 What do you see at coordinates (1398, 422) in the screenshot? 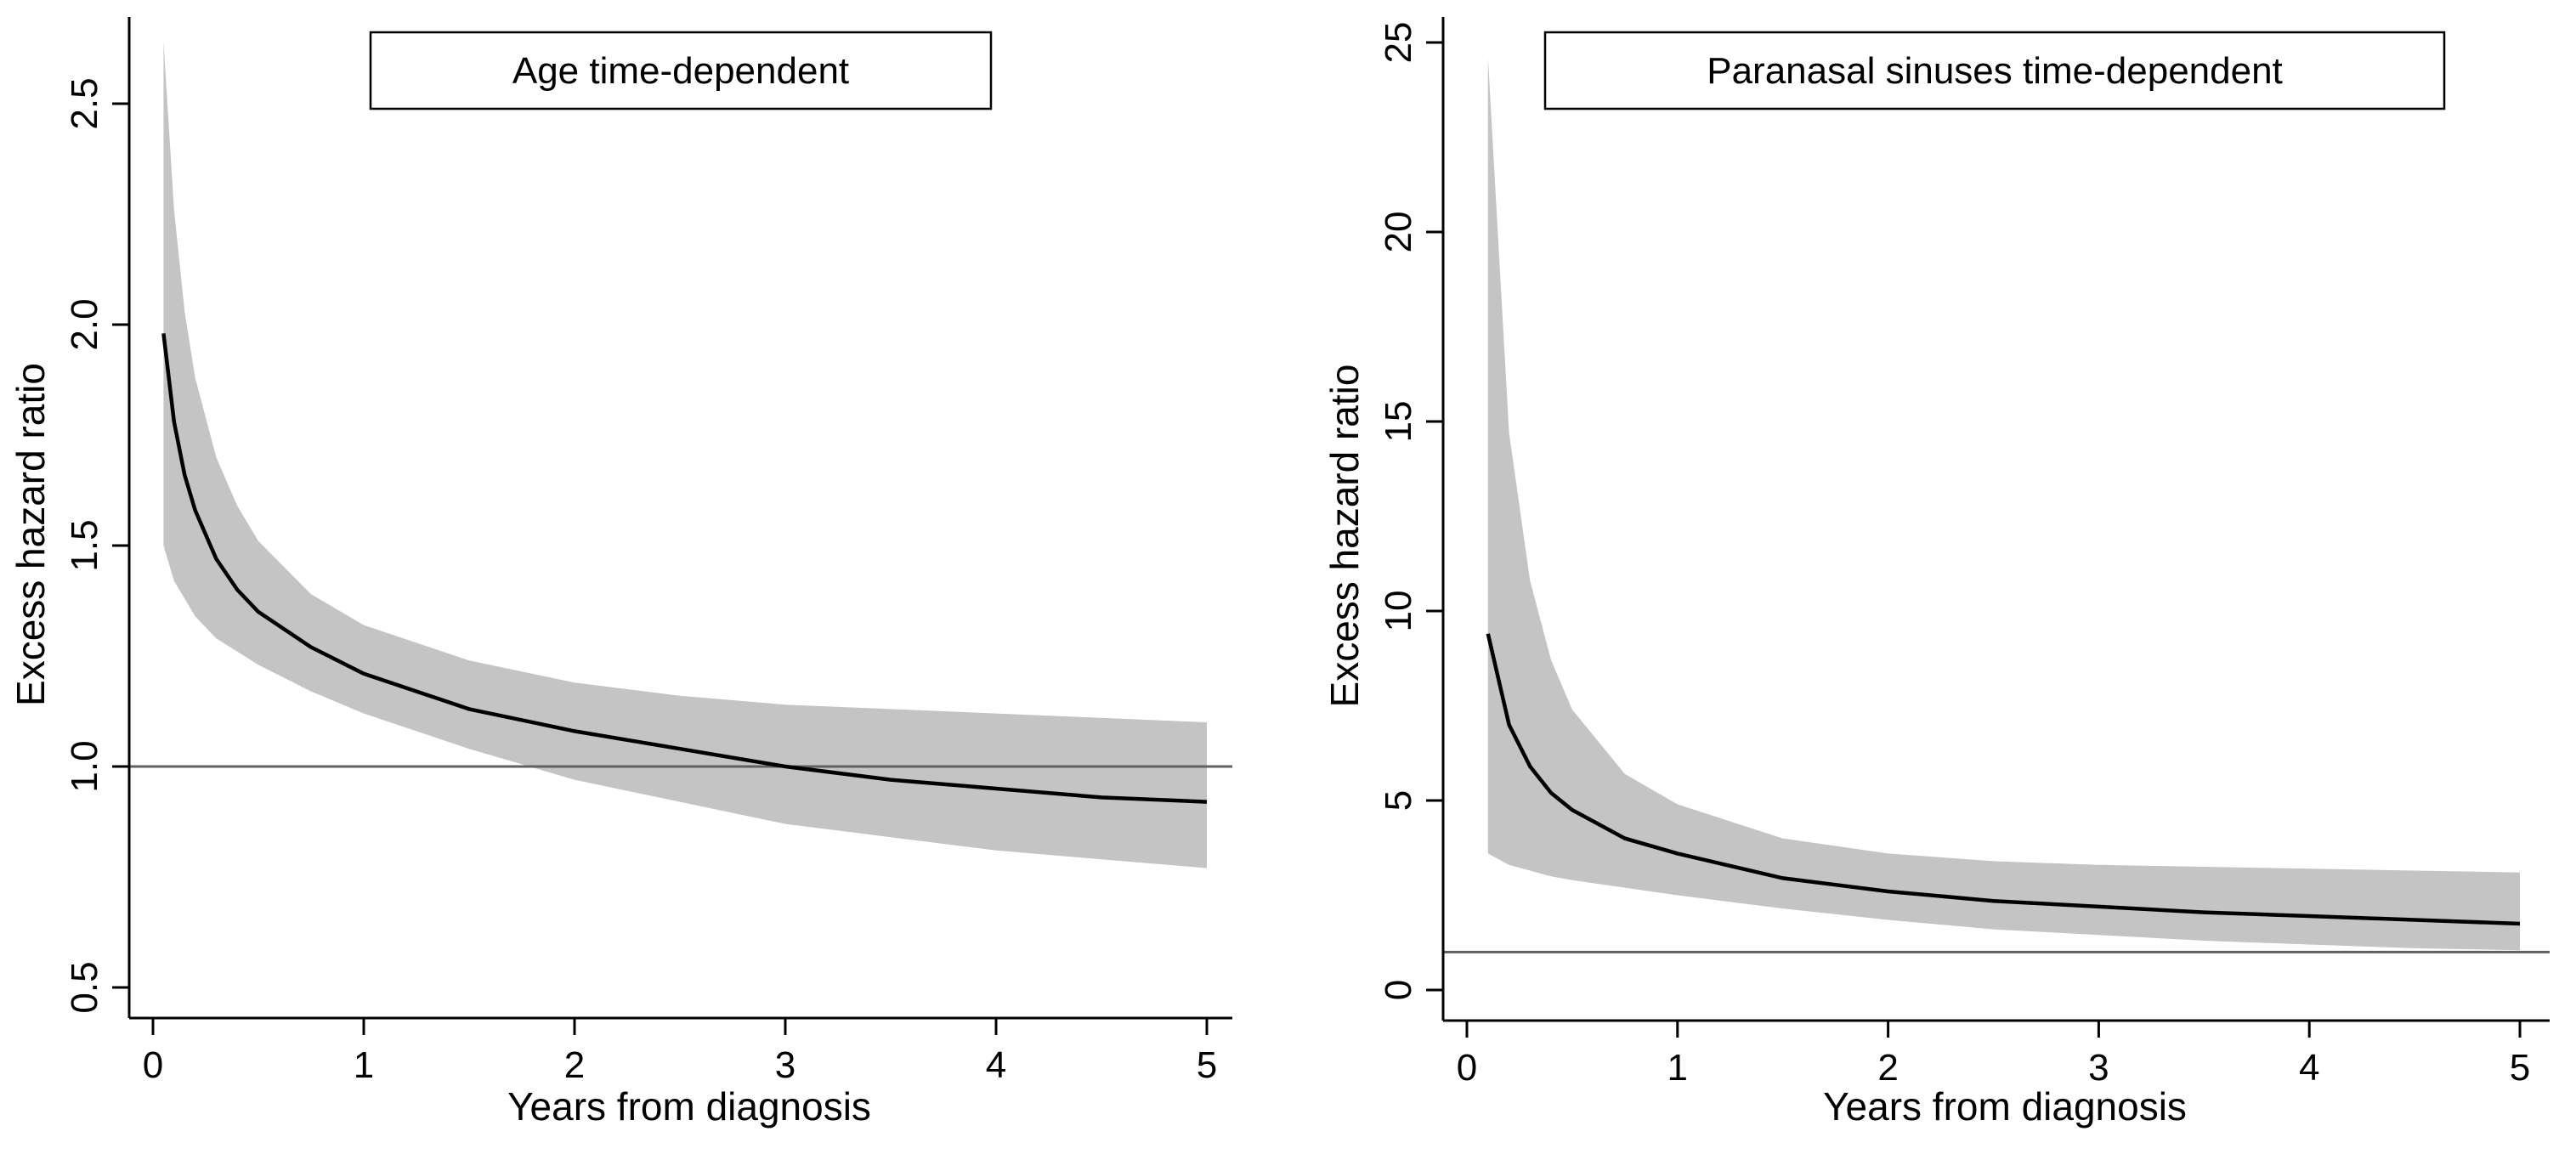
I see `y-tick-label: 15` at bounding box center [1398, 422].